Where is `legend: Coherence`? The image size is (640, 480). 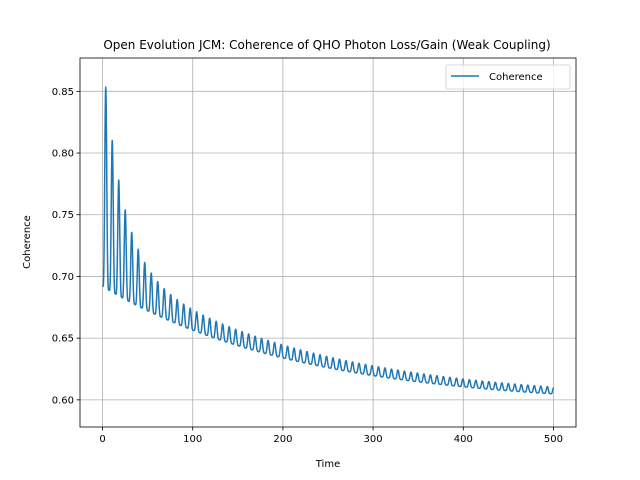
legend: Coherence is located at coordinates (508, 77).